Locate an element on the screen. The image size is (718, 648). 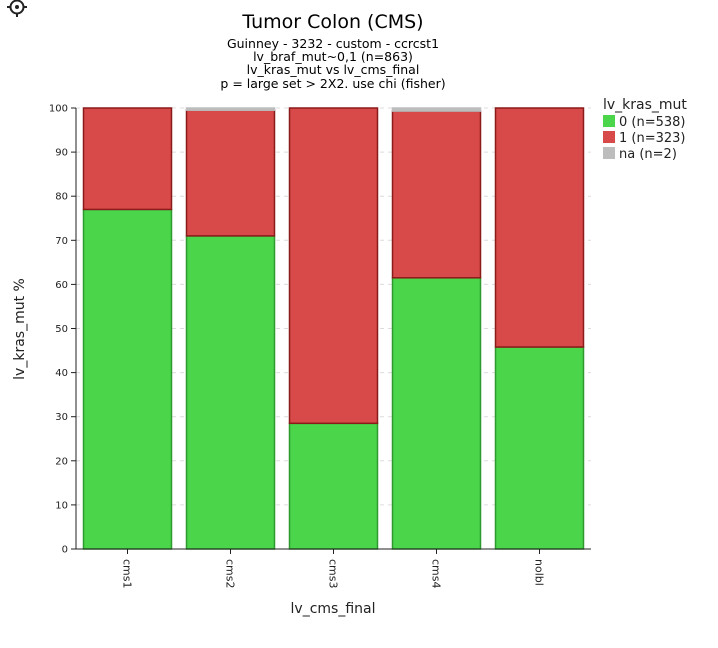
y-tick-label: 0 is located at coordinates (65, 550).